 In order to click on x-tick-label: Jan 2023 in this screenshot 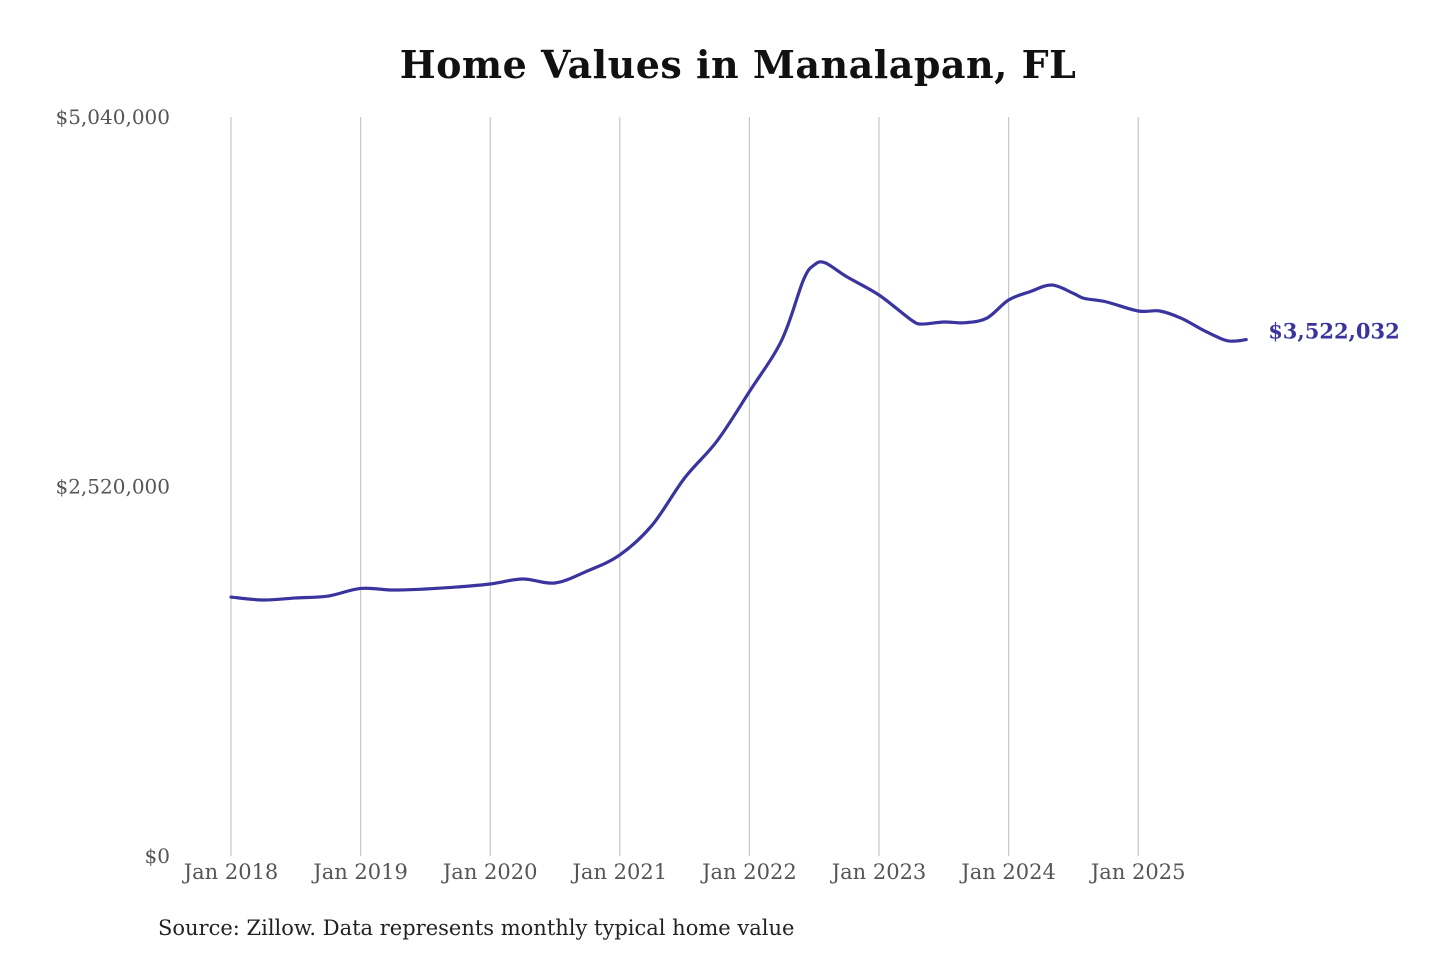, I will do `click(878, 872)`.